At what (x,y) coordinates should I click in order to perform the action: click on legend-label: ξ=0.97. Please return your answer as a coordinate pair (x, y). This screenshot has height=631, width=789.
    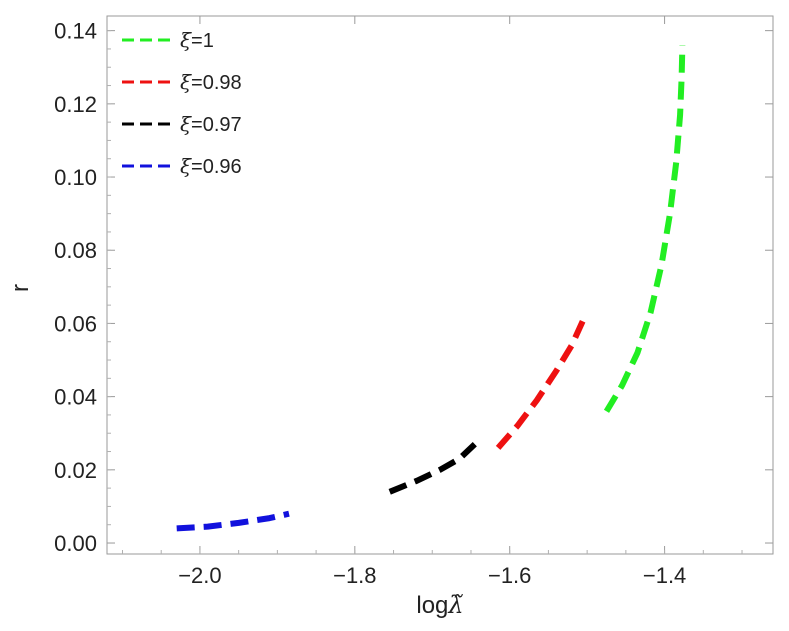
    Looking at the image, I should click on (211, 124).